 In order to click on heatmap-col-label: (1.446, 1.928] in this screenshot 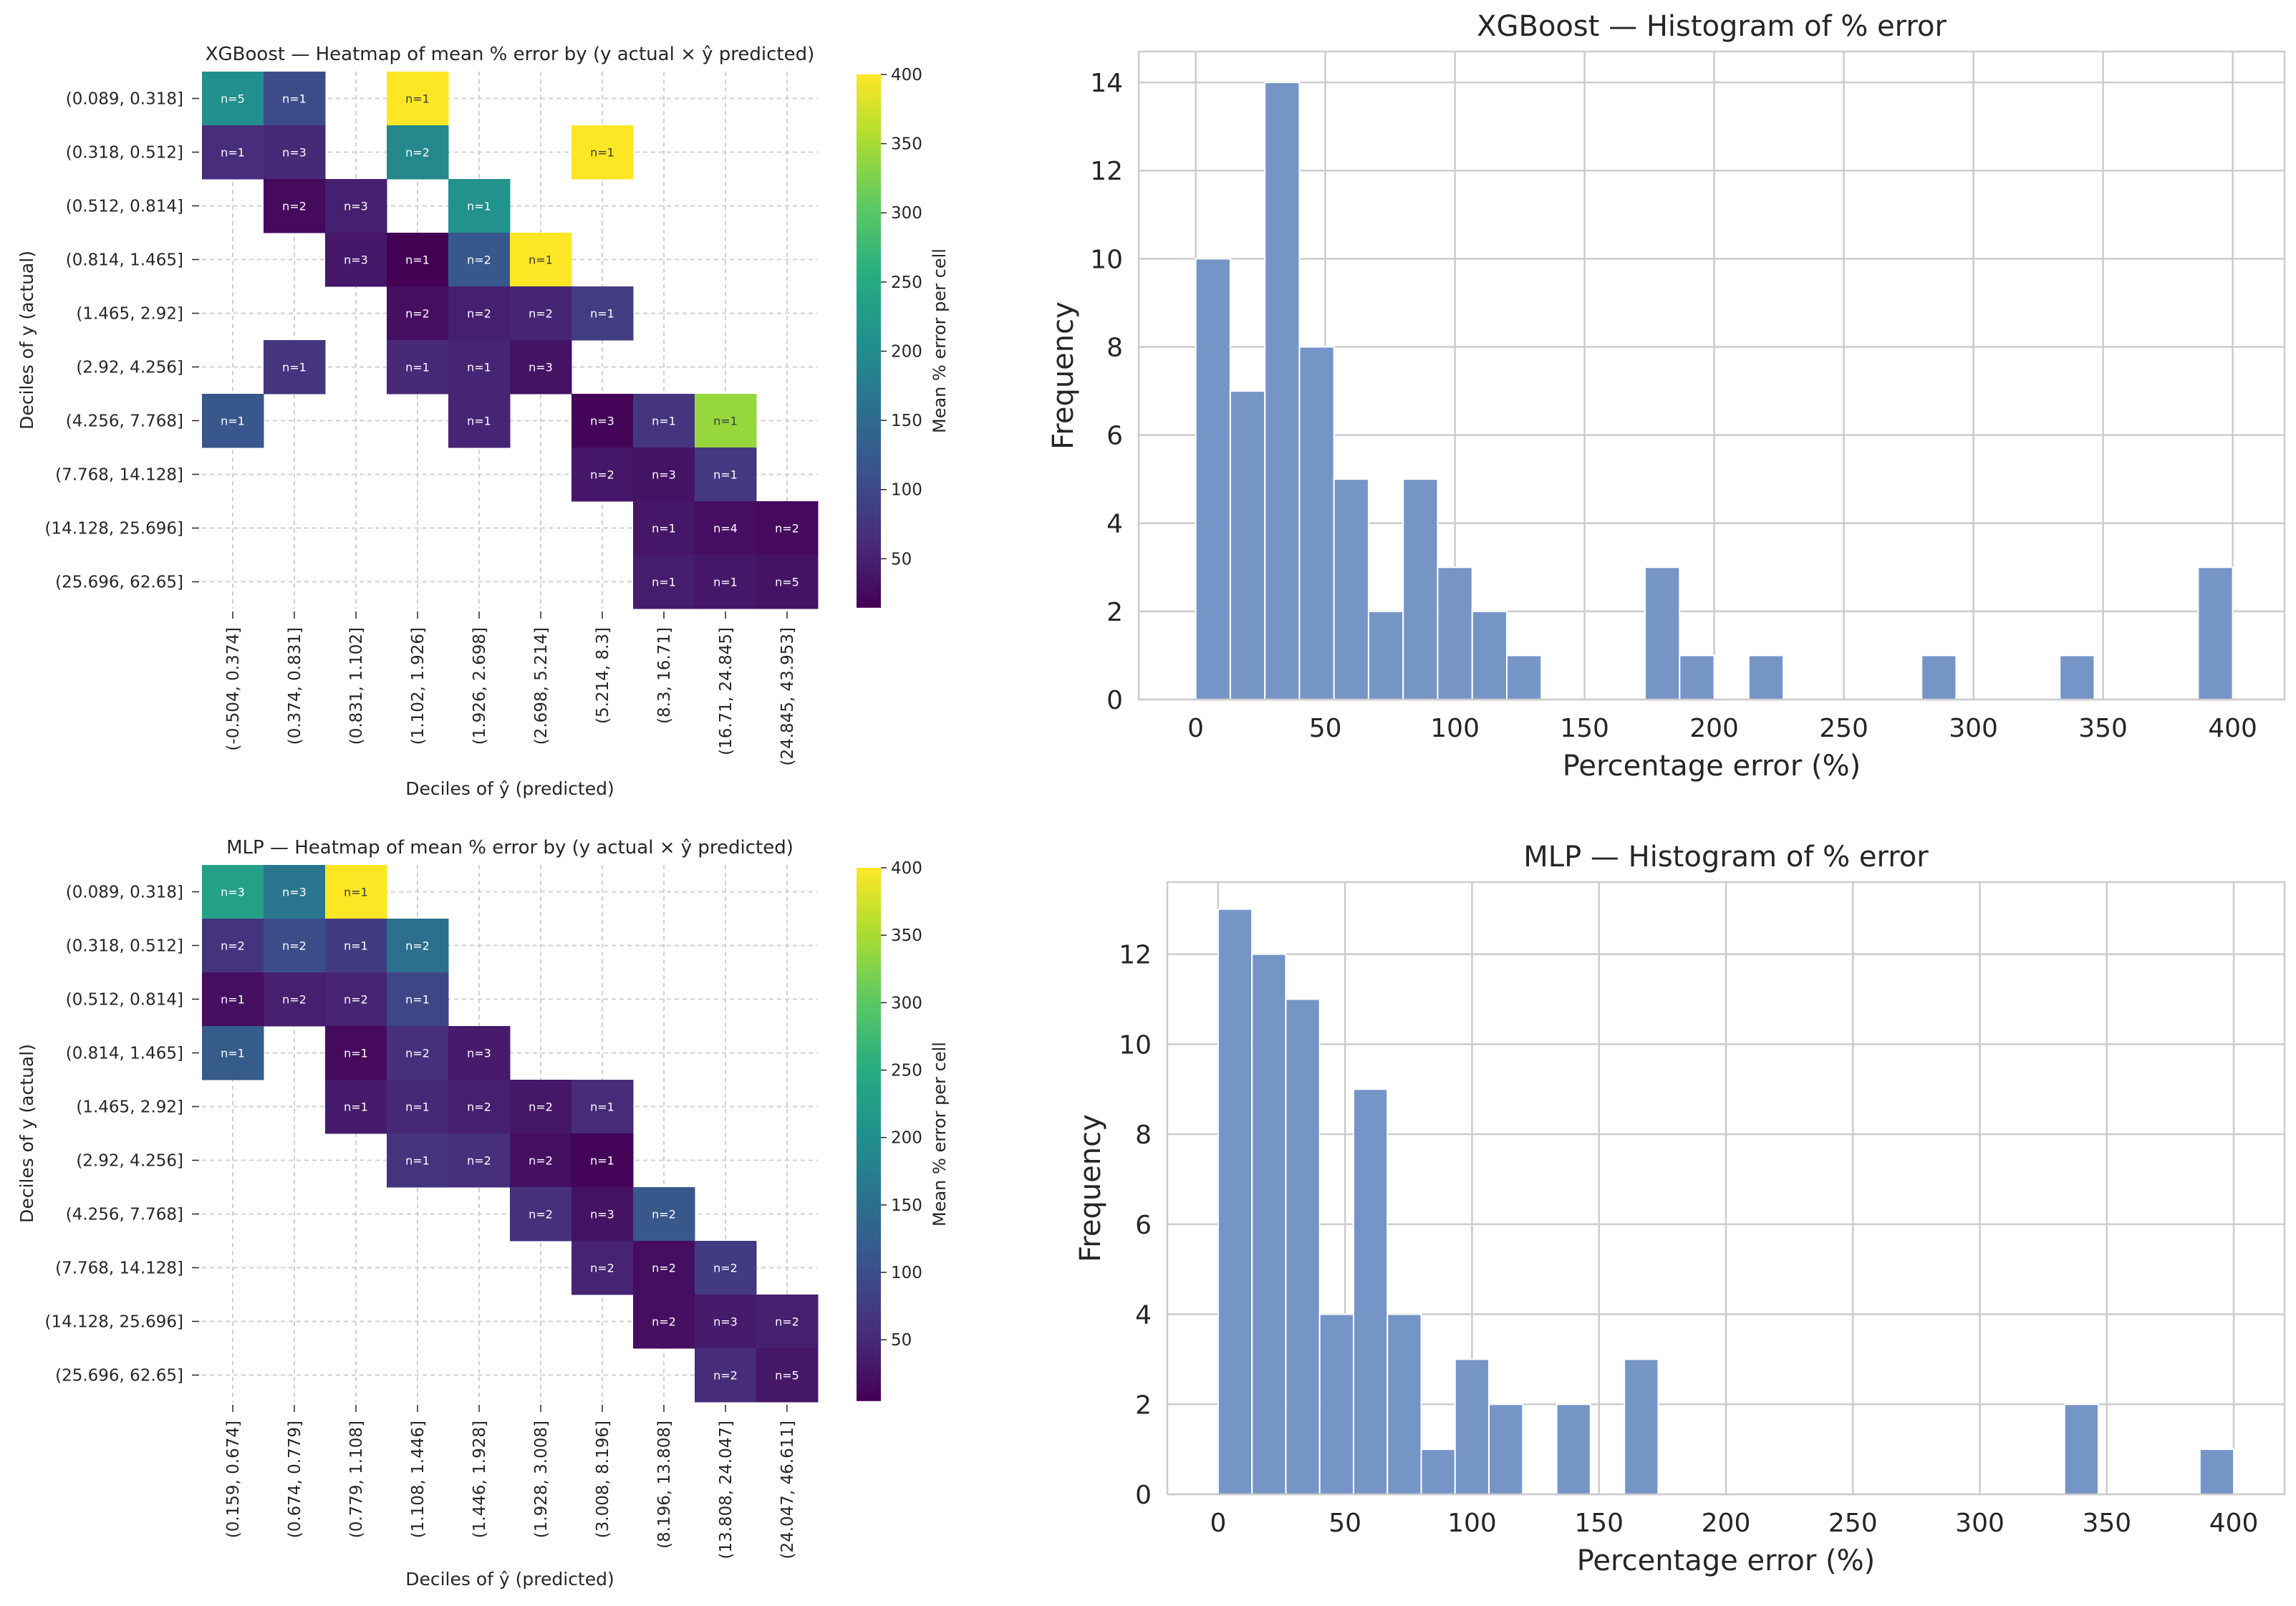, I will do `click(480, 1479)`.